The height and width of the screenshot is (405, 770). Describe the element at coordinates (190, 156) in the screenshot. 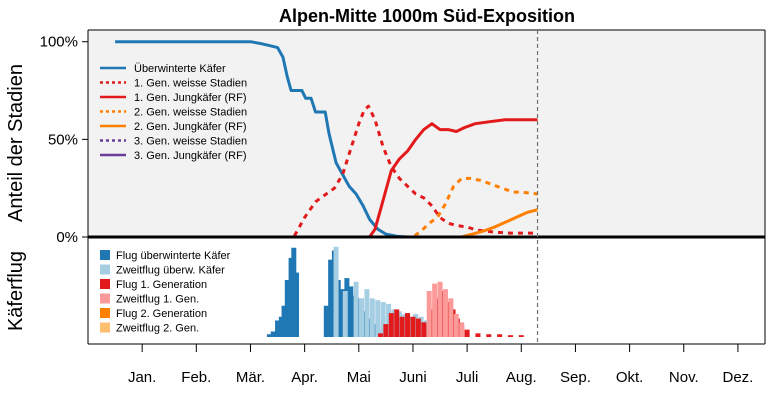

I see `legend-entry-label: 3. Gen. Jungkäfer (RF)` at that location.